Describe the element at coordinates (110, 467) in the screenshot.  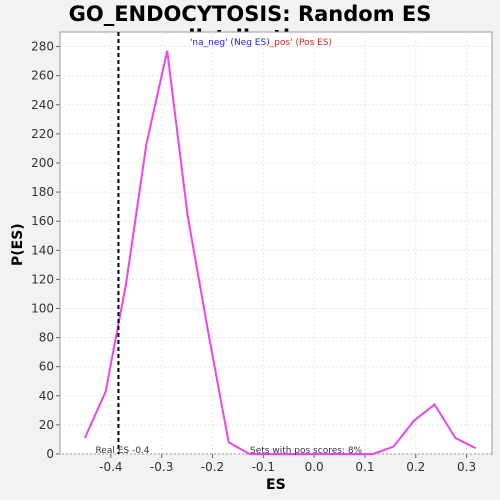
I see `x-tick-label: -0.4` at that location.